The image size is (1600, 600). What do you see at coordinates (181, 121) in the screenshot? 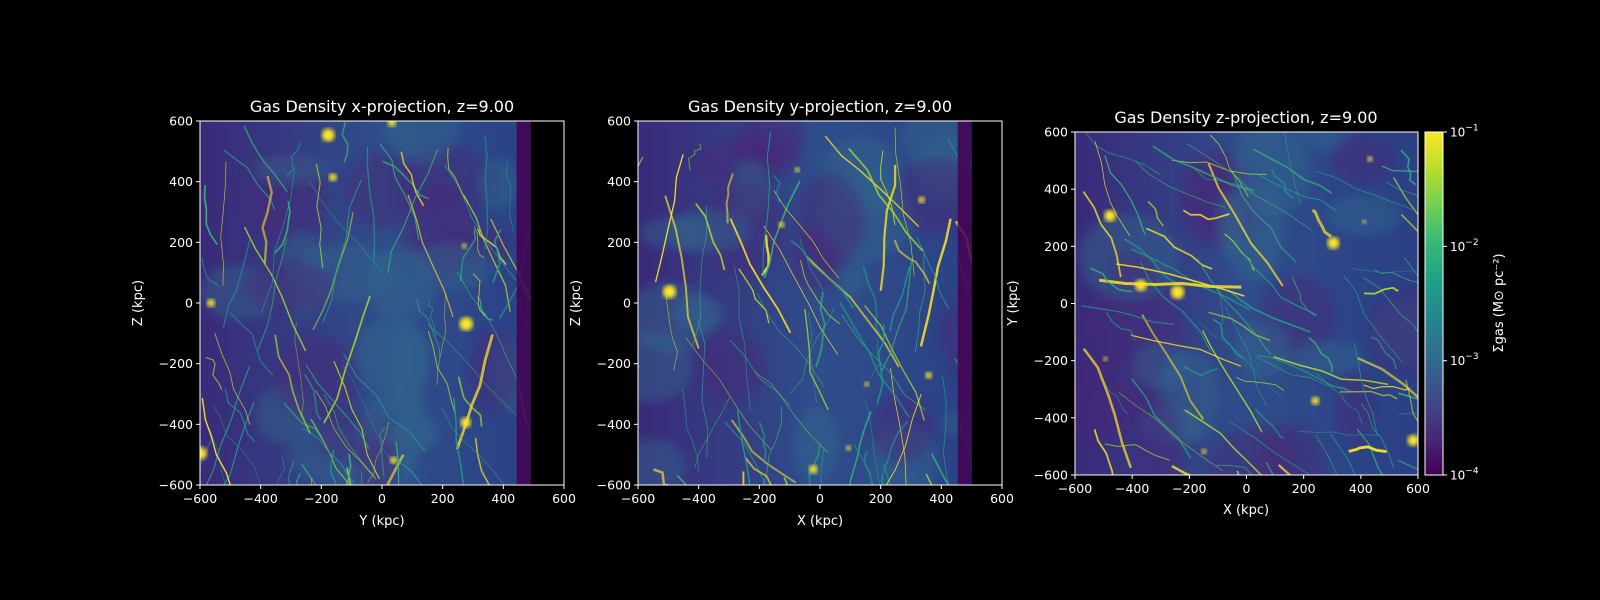
I see `y-tick-label: 600` at bounding box center [181, 121].